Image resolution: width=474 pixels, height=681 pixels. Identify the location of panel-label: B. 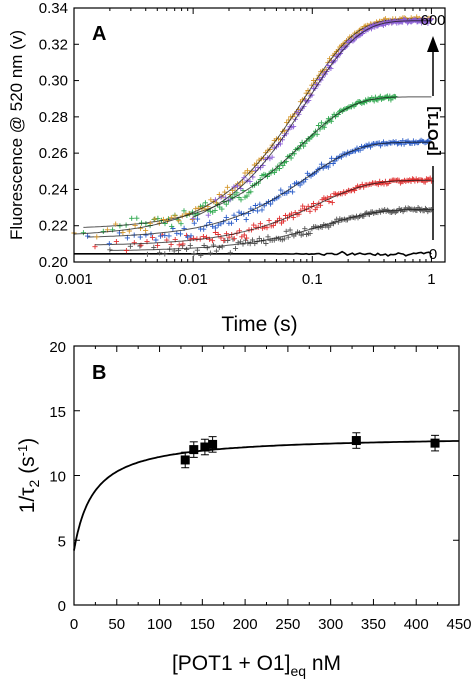
(99, 373).